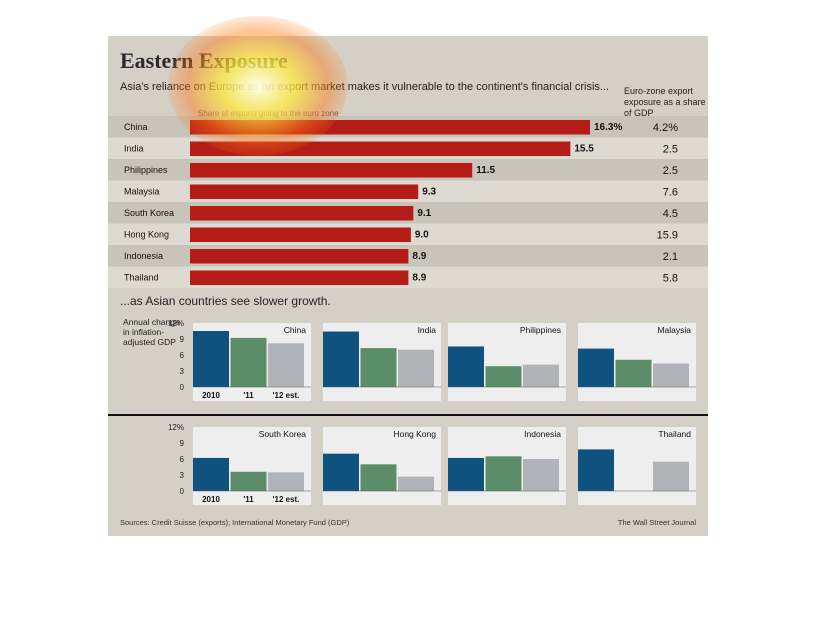 The width and height of the screenshot is (816, 630). I want to click on panel-title: South Korea, so click(283, 434).